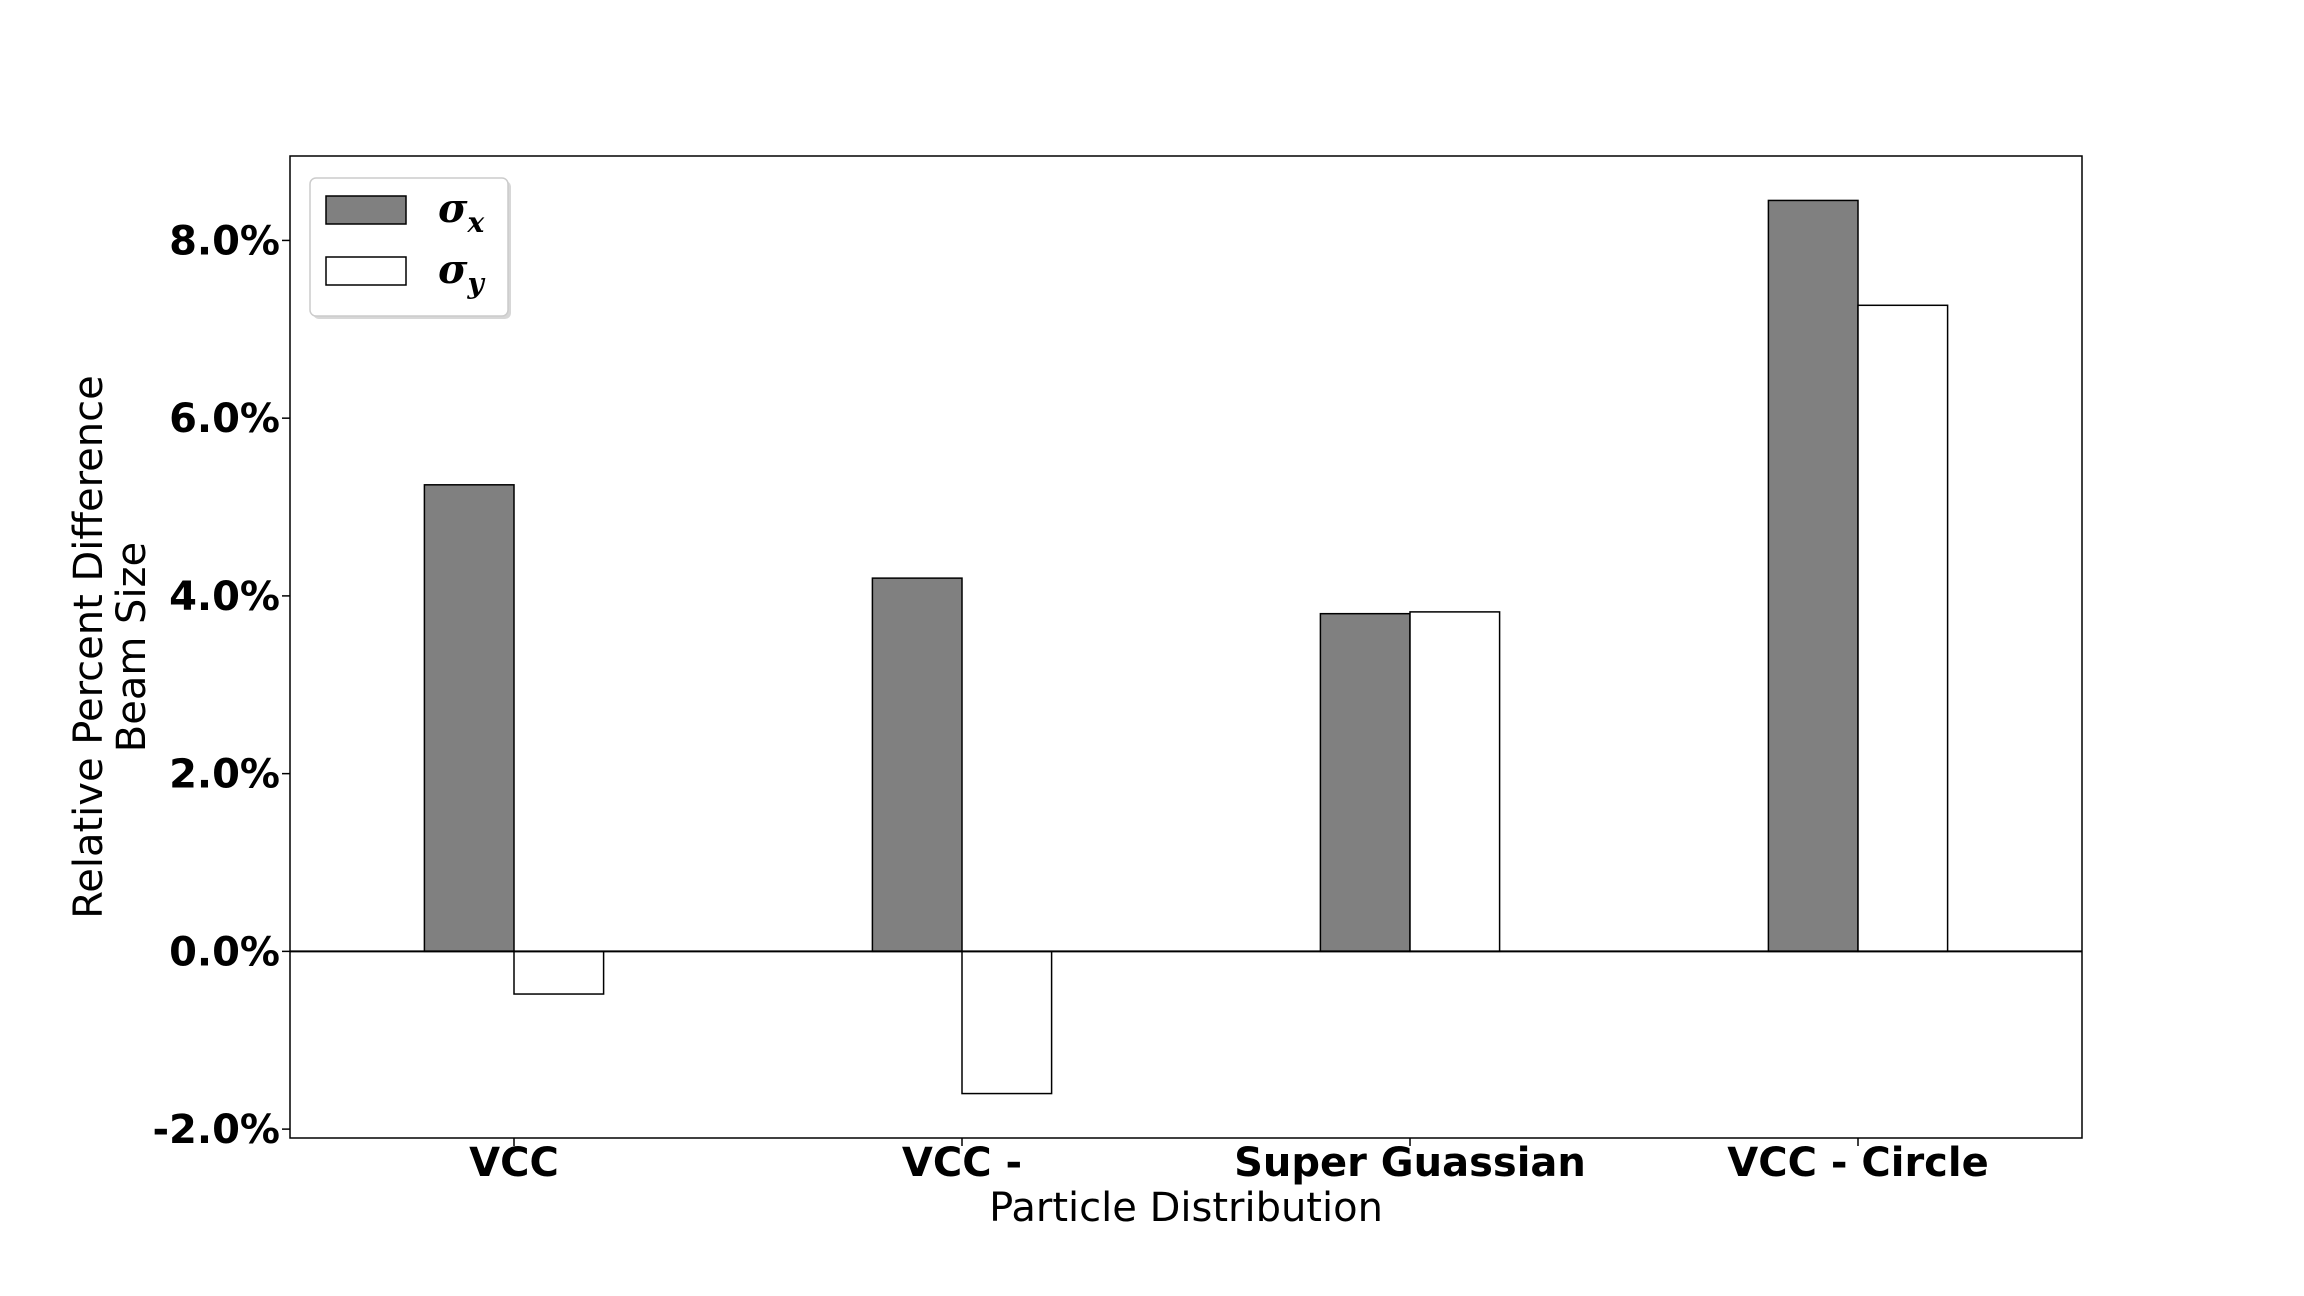  What do you see at coordinates (224, 241) in the screenshot?
I see `y-tick-label: 8.0%` at bounding box center [224, 241].